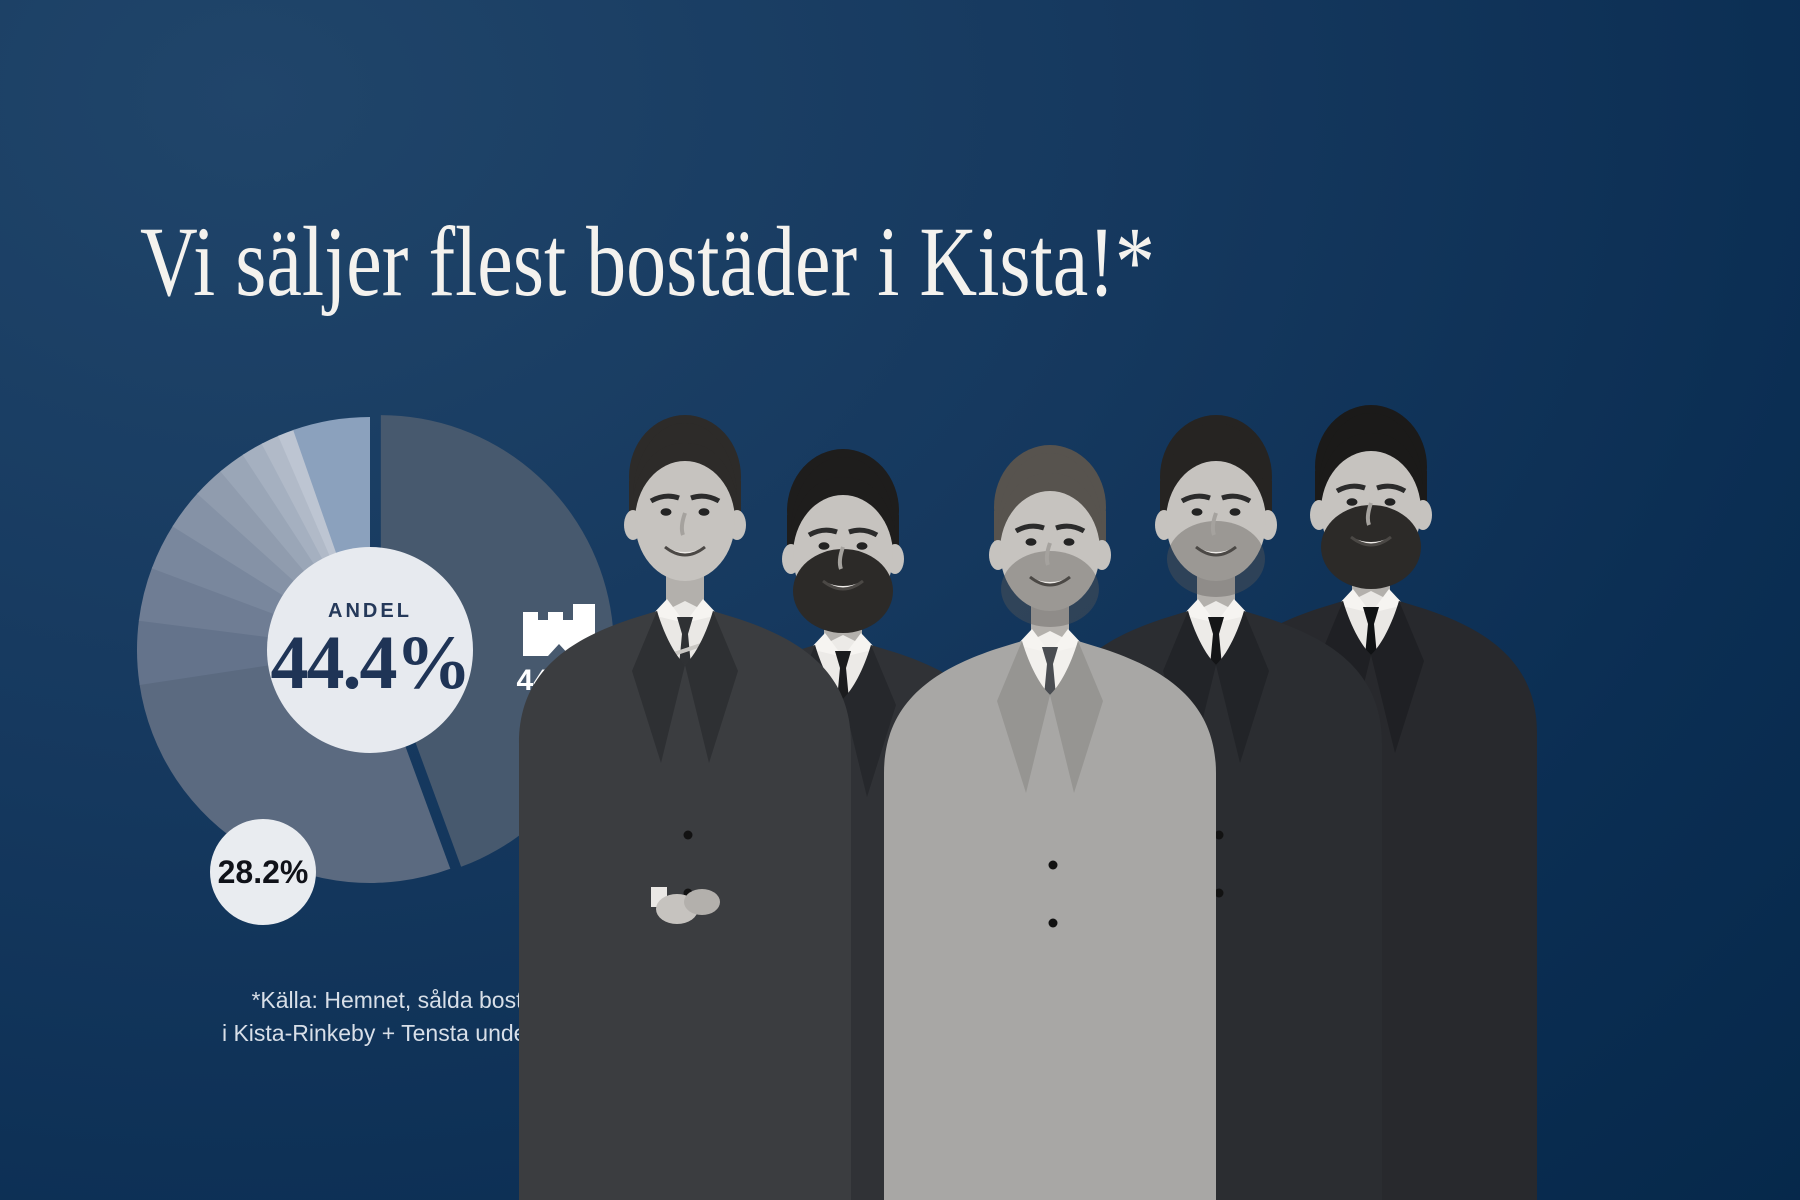  I want to click on primary-share-callout: 44.4%, so click(559, 651).